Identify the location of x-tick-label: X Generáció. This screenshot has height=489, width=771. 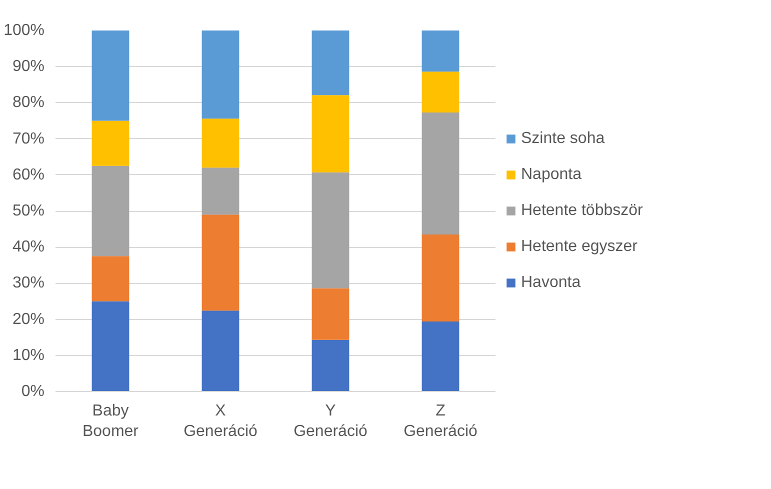
(221, 421).